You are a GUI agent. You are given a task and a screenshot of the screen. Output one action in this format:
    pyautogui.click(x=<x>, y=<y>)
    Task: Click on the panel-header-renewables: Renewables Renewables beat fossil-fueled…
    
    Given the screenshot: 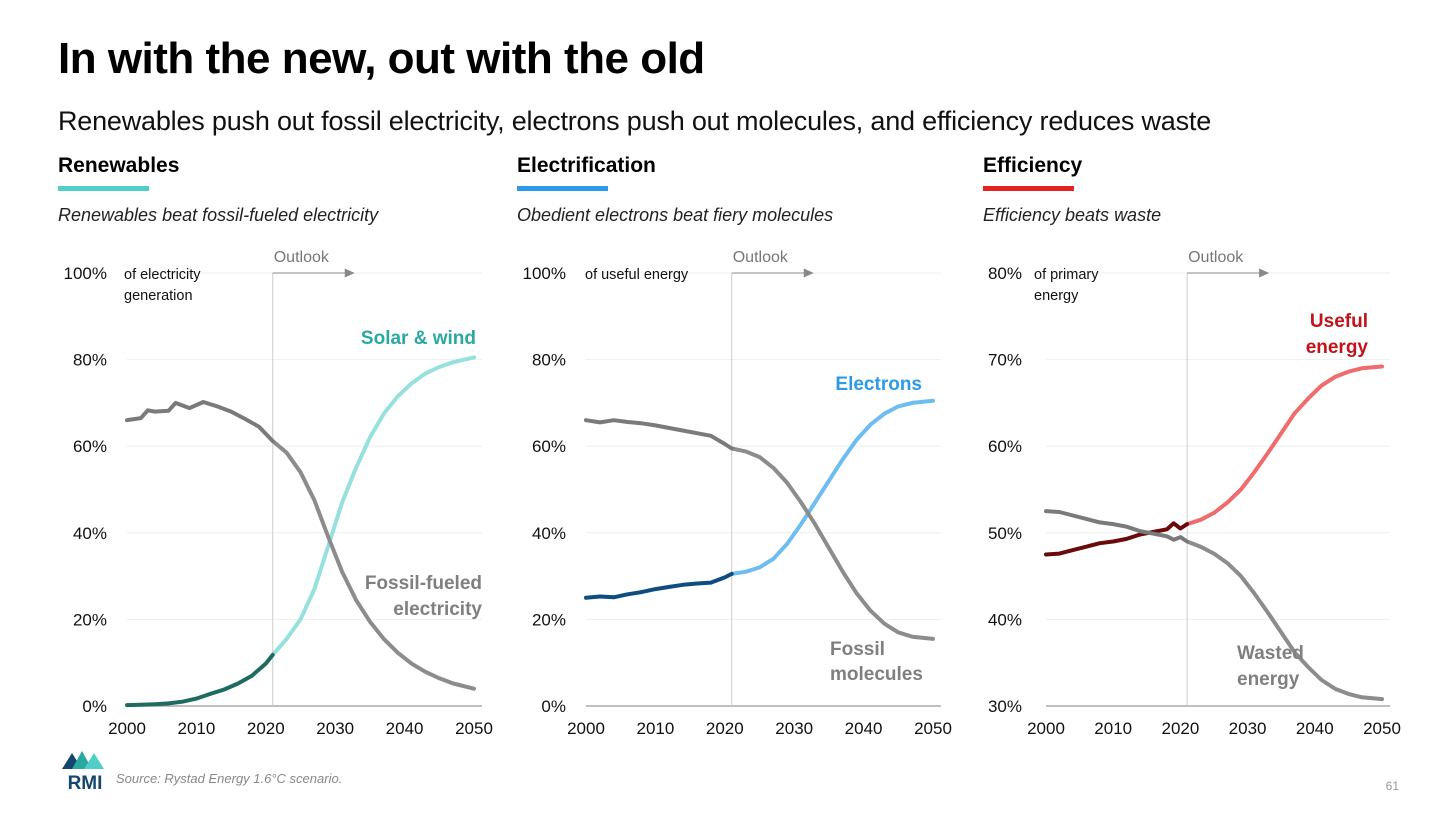 What is the action you would take?
    pyautogui.click(x=218, y=190)
    